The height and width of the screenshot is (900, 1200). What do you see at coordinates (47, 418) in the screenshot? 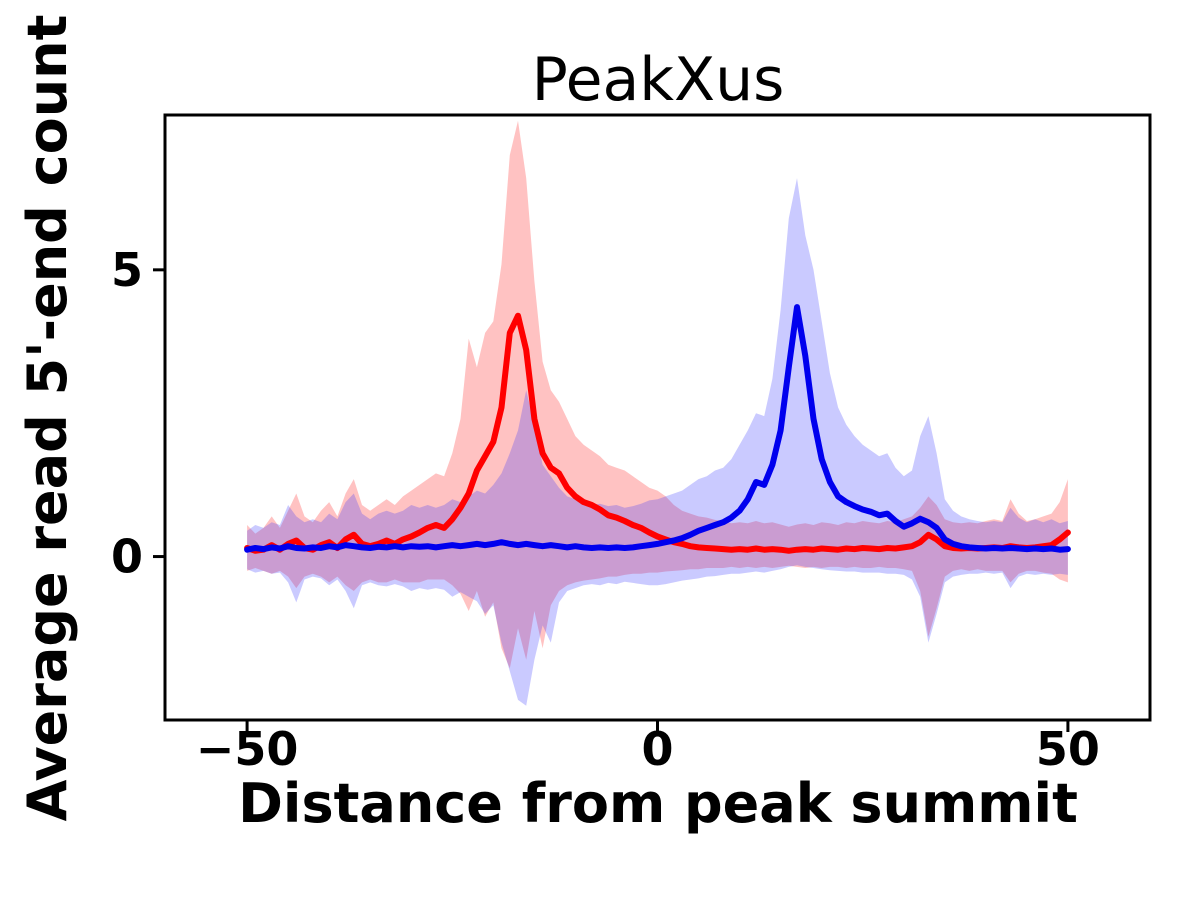
I see `y-axis-label: Average read 5'-end count` at bounding box center [47, 418].